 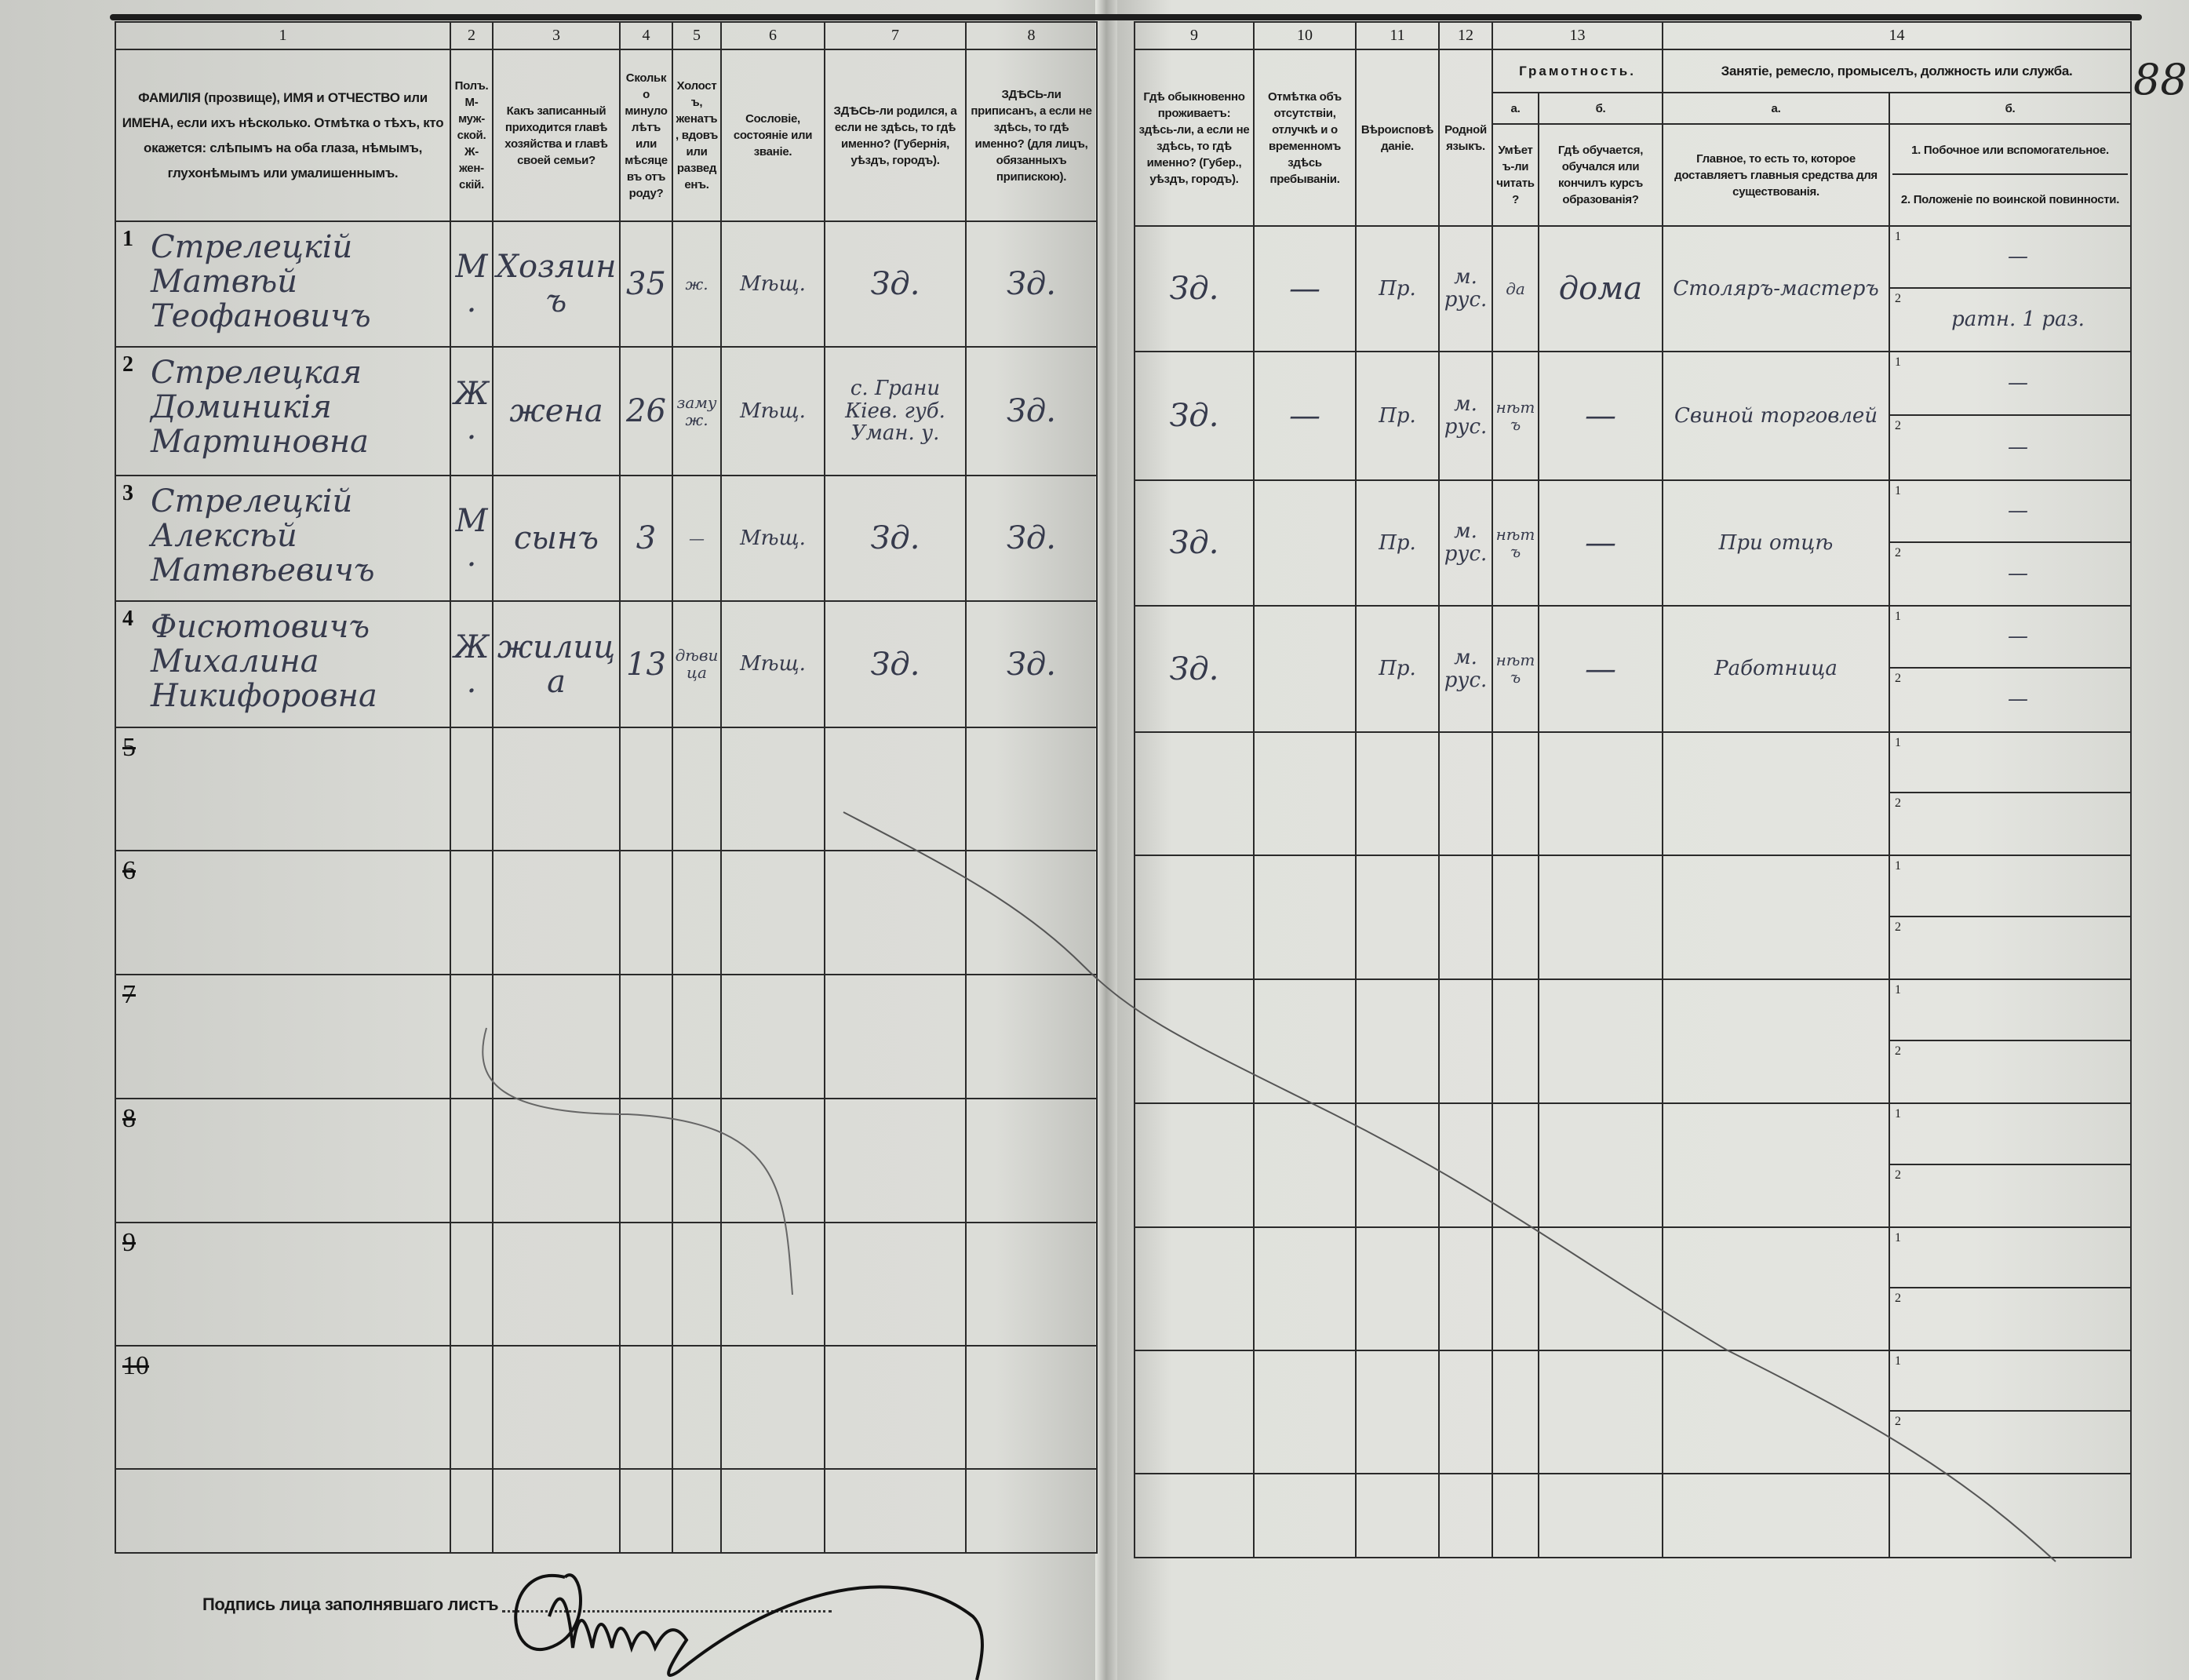 I want to click on row-number: 1, so click(x=127, y=239).